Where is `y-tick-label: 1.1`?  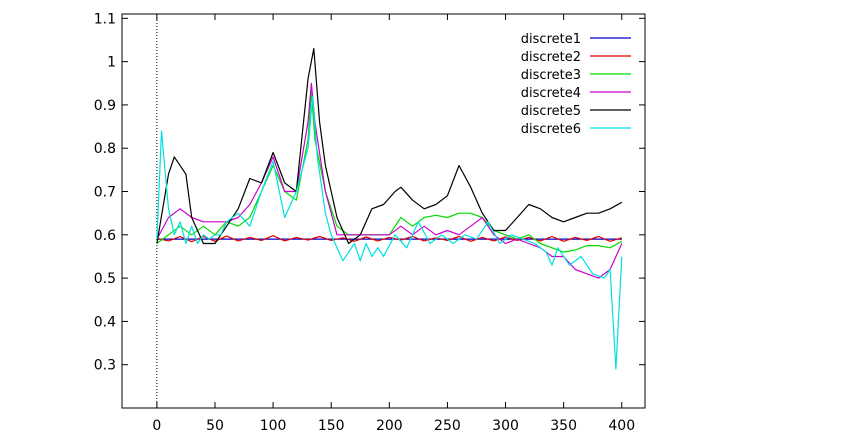 y-tick-label: 1.1 is located at coordinates (105, 19).